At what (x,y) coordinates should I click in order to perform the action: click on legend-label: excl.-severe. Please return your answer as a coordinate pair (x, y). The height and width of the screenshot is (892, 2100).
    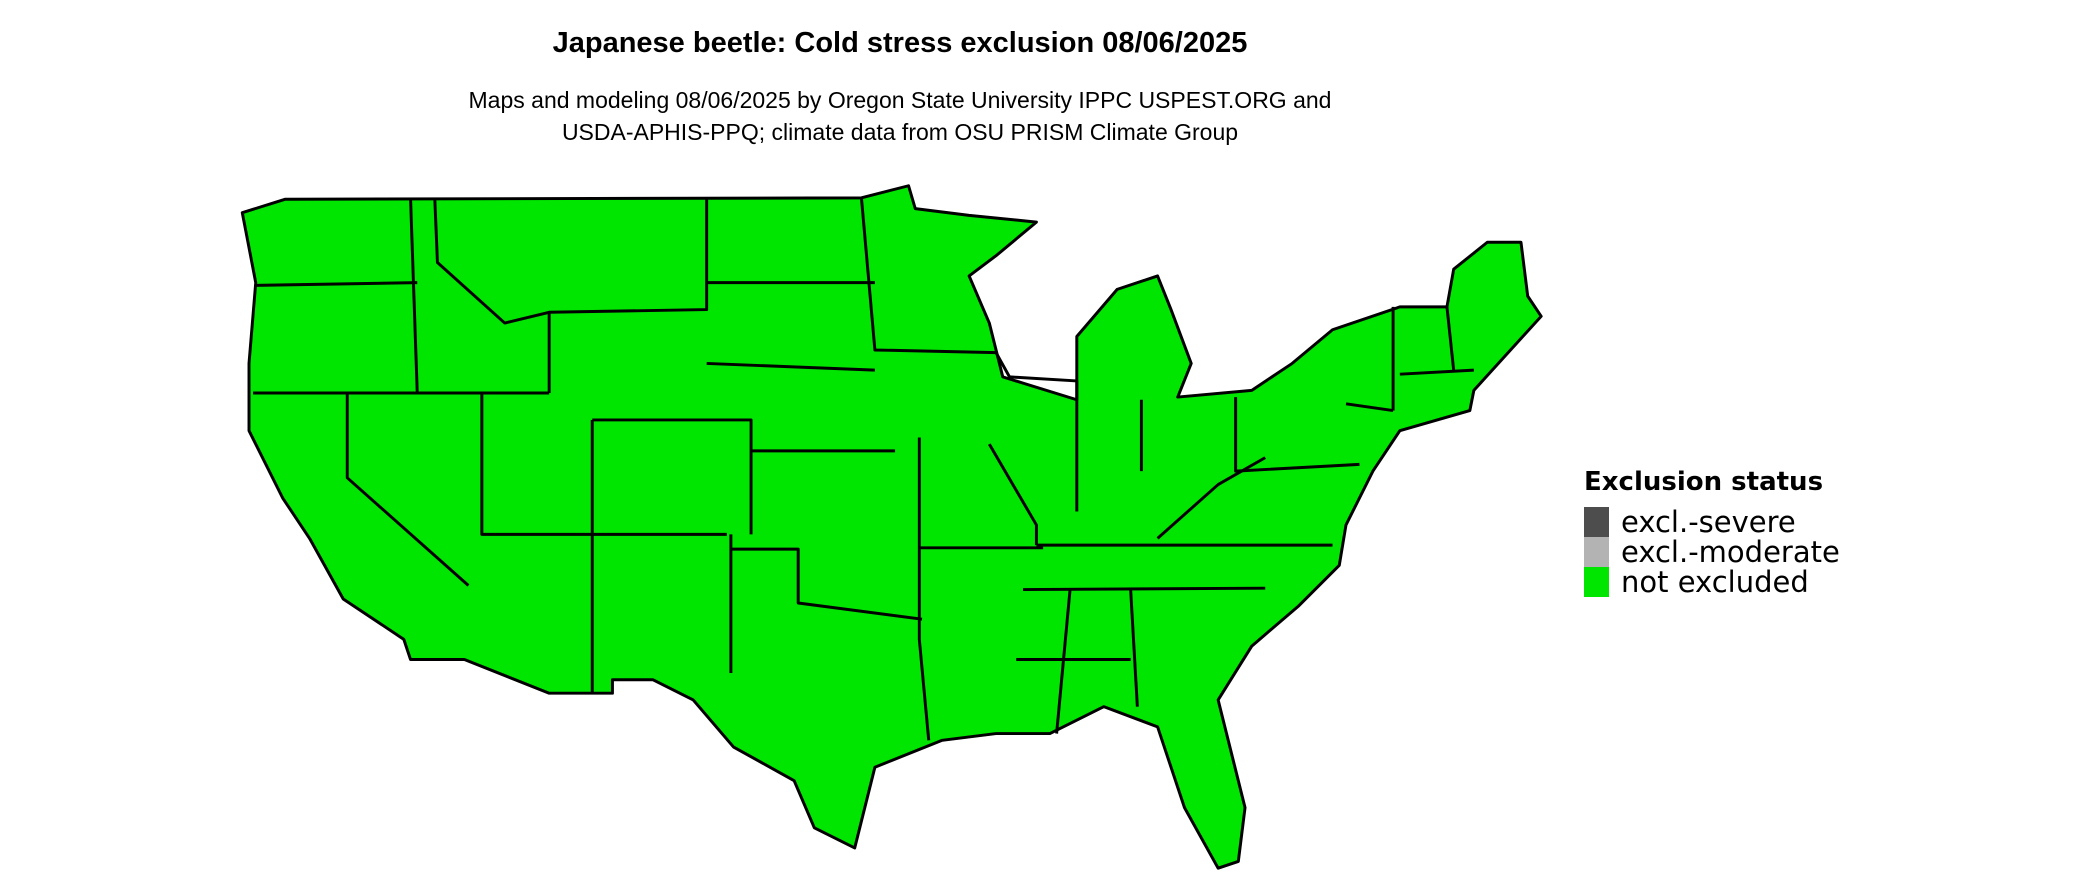
    Looking at the image, I should click on (1708, 522).